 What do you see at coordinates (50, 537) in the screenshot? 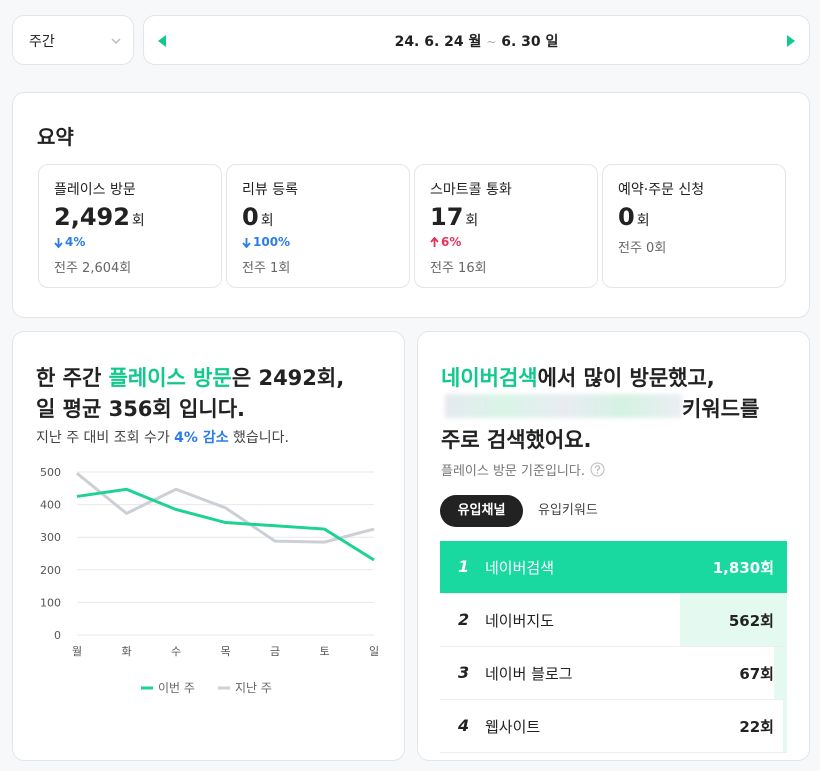
I see `y-tick-label: 300` at bounding box center [50, 537].